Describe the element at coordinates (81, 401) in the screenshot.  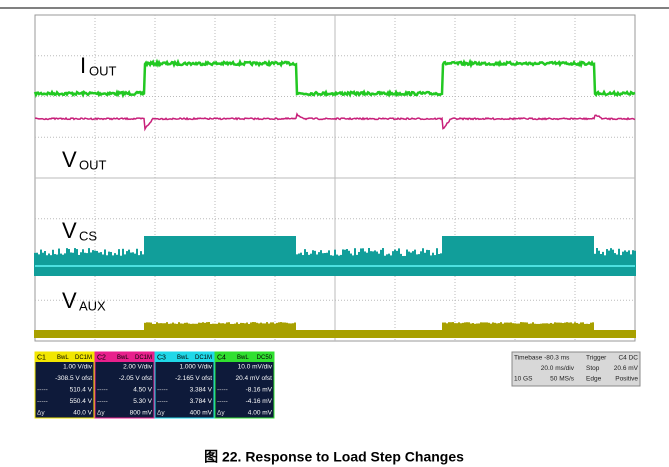
I see `row-value: 550.4 V` at that location.